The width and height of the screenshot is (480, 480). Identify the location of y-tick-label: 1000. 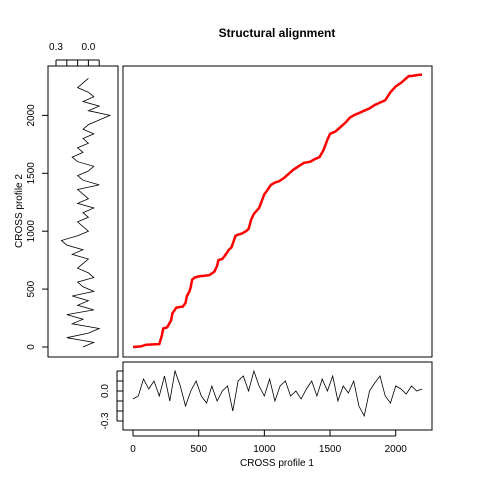
(31, 231).